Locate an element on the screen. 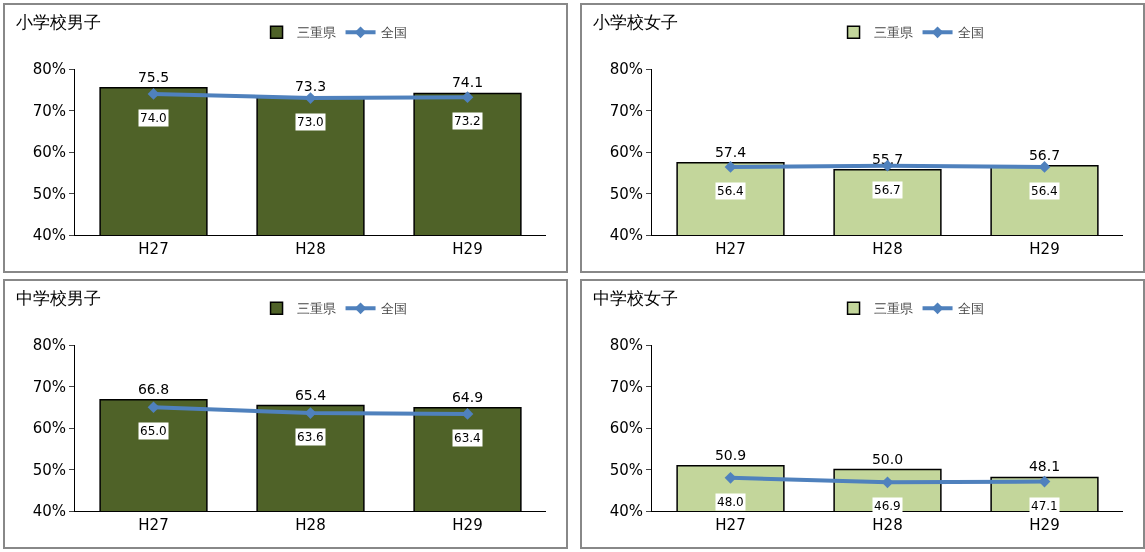 The image size is (1145, 552). data-label: 57.4 is located at coordinates (730, 151).